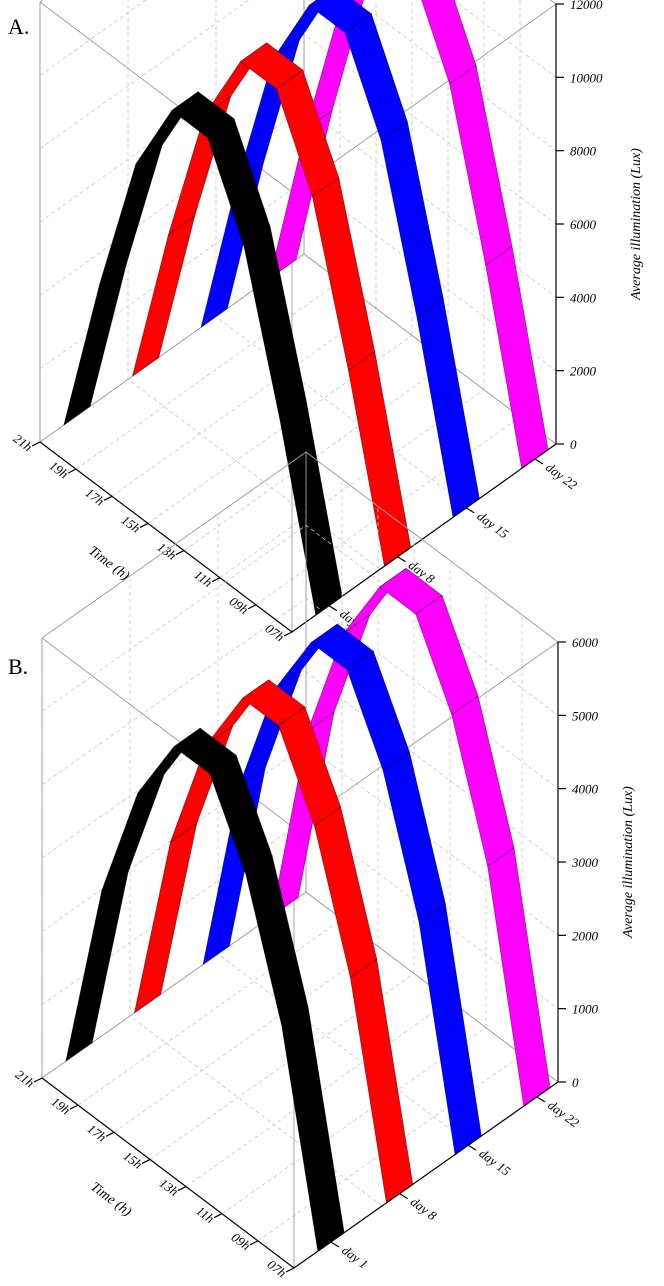 This screenshot has width=664, height=1286. What do you see at coordinates (19, 26) in the screenshot?
I see `panel-label: A.` at bounding box center [19, 26].